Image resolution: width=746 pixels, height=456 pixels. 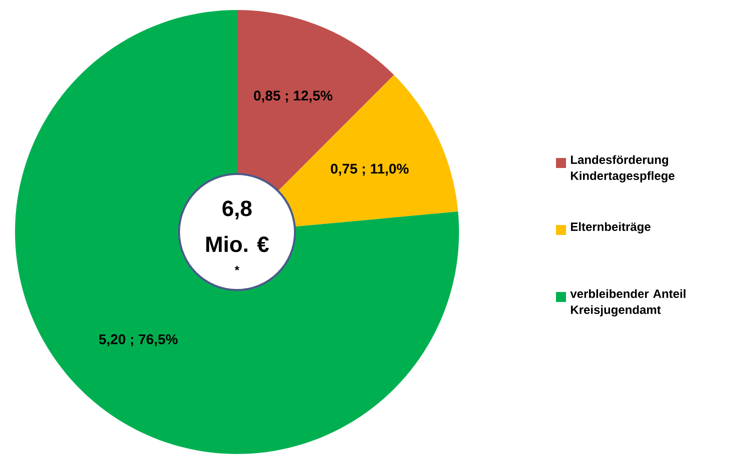 I want to click on data-label: 0,75 ; 11,0%, so click(x=369, y=170).